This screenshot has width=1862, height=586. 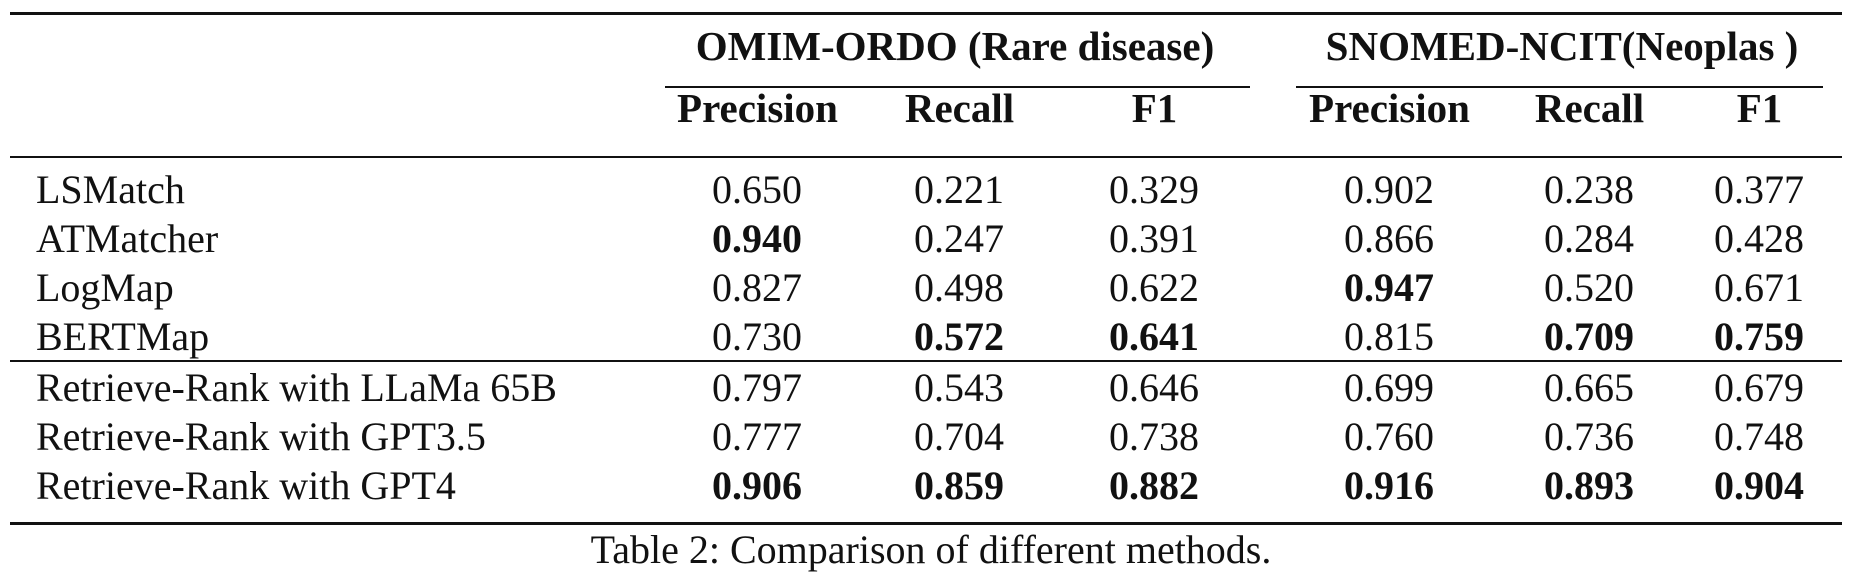 What do you see at coordinates (1589, 189) in the screenshot?
I see `table-cell: 0.238` at bounding box center [1589, 189].